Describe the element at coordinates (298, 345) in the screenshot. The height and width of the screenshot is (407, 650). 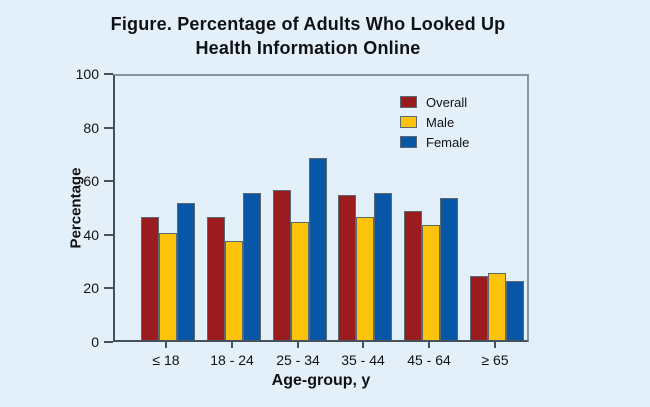
I see `x-tick-group2` at that location.